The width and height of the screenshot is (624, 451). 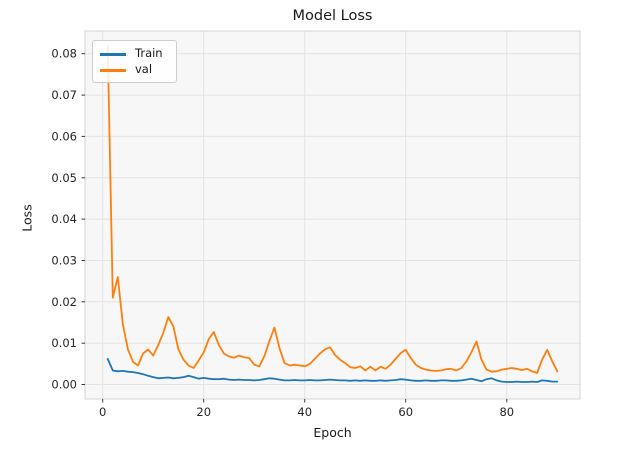 I want to click on y-tick-label: 0.02, so click(x=64, y=302).